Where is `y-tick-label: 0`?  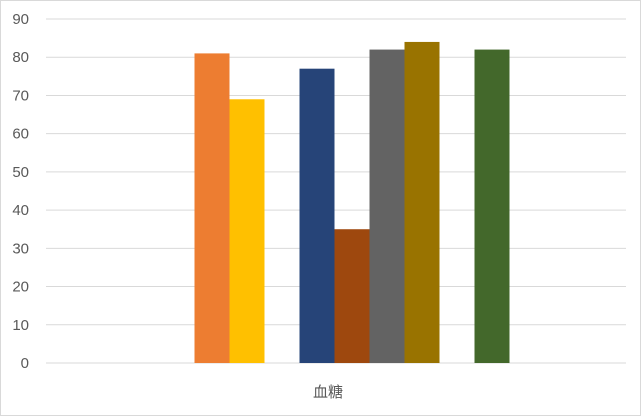
y-tick-label: 0 is located at coordinates (25, 363).